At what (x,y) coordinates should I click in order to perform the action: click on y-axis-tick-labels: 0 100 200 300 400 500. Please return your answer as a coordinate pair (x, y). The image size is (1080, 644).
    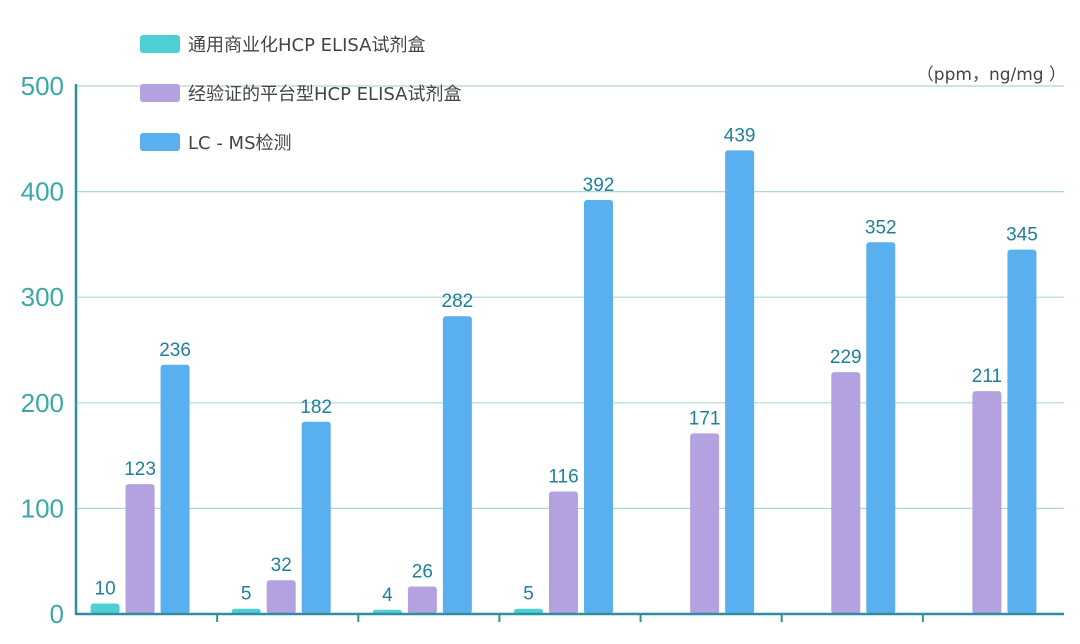
    Looking at the image, I should click on (42, 350).